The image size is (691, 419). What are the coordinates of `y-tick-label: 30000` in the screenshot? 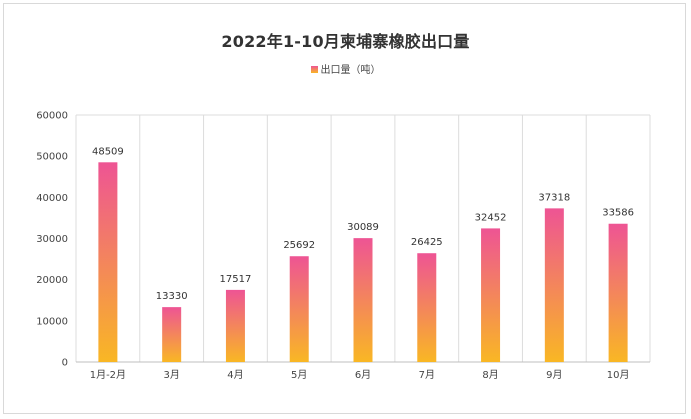 It's located at (52, 239).